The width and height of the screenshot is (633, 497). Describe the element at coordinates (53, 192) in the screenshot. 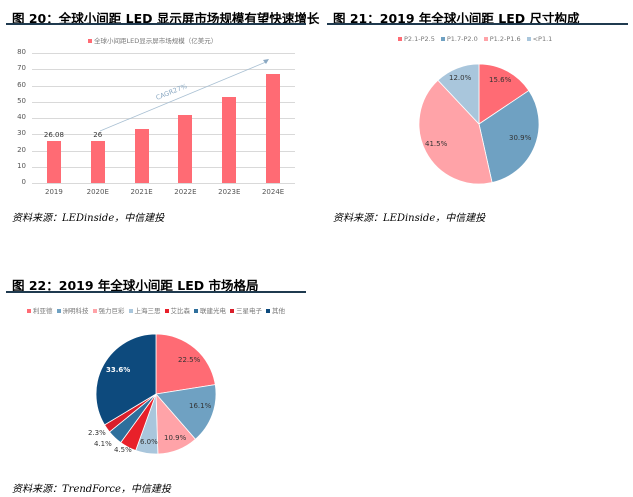

I see `x-tick-label: 2019` at that location.